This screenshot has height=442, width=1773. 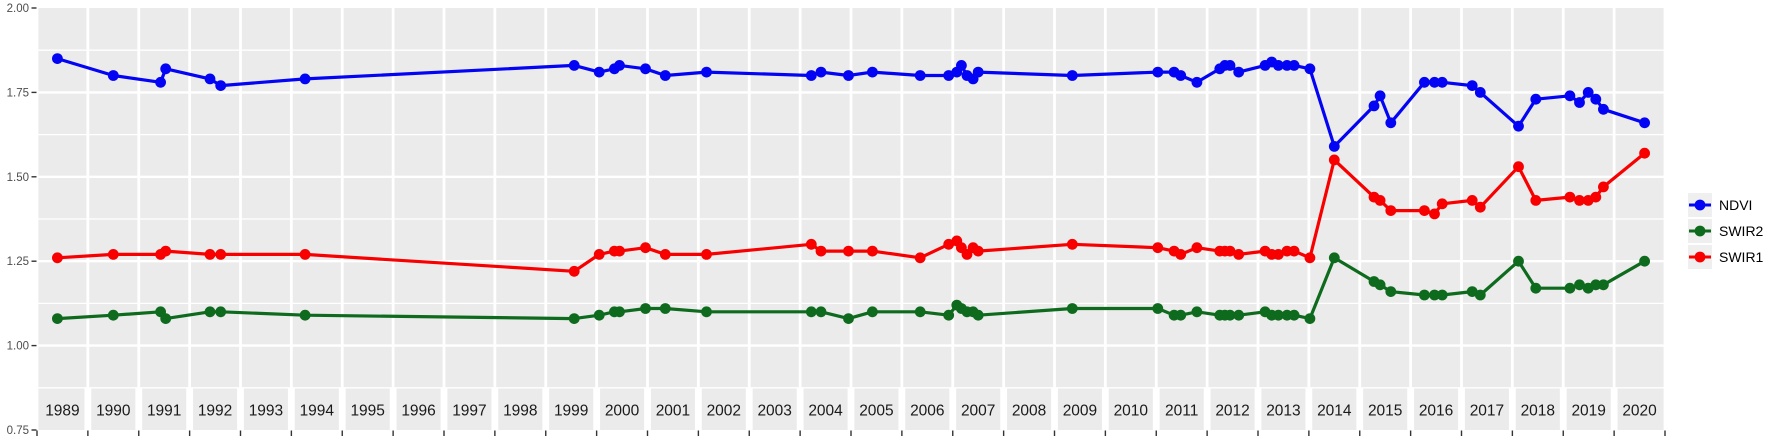 I want to click on x-axis-year-label: 1996, so click(x=418, y=411).